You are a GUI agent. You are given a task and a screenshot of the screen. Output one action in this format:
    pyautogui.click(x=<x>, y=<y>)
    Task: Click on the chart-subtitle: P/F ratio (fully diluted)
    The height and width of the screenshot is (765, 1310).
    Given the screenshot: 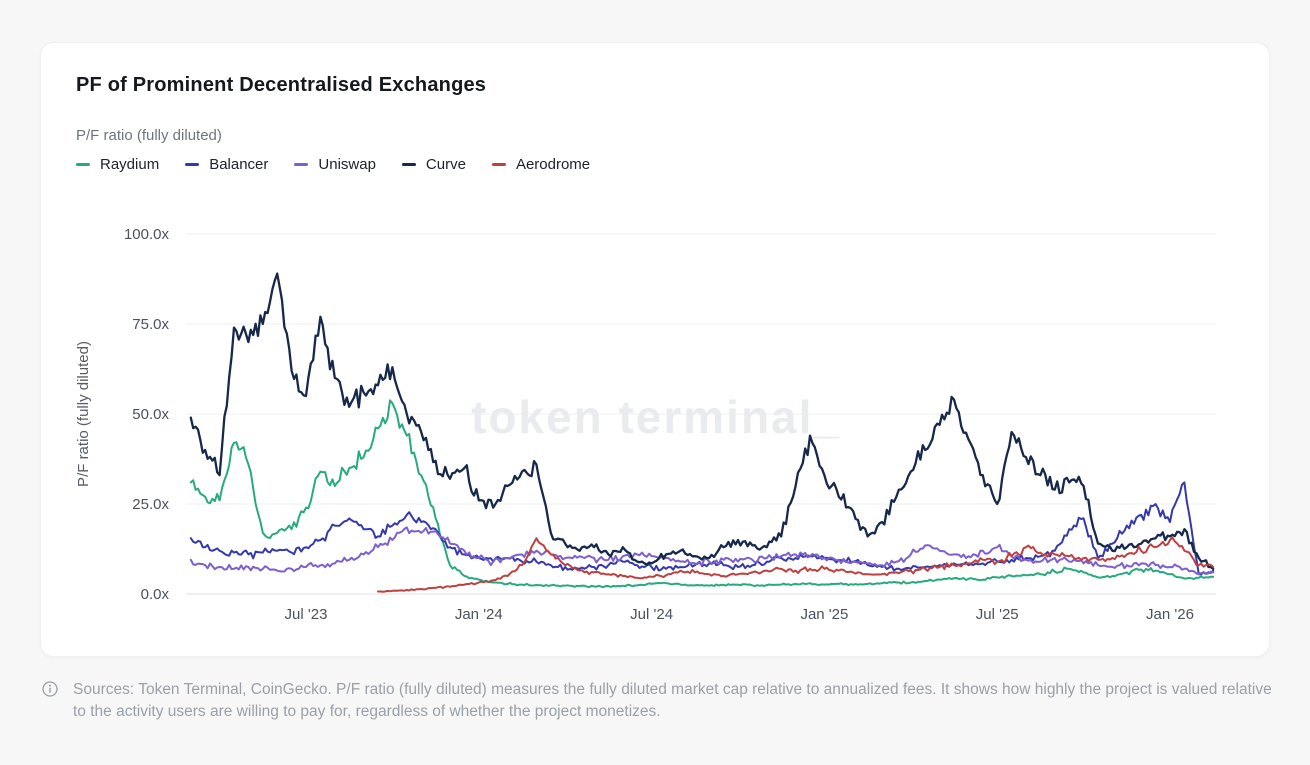 What is the action you would take?
    pyautogui.click(x=149, y=135)
    